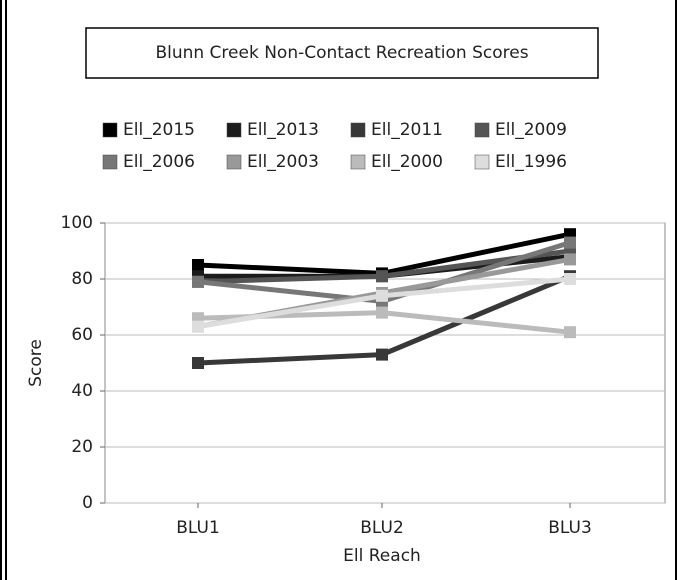 This screenshot has width=681, height=580. Describe the element at coordinates (82, 391) in the screenshot. I see `y-tick-label: 40` at that location.